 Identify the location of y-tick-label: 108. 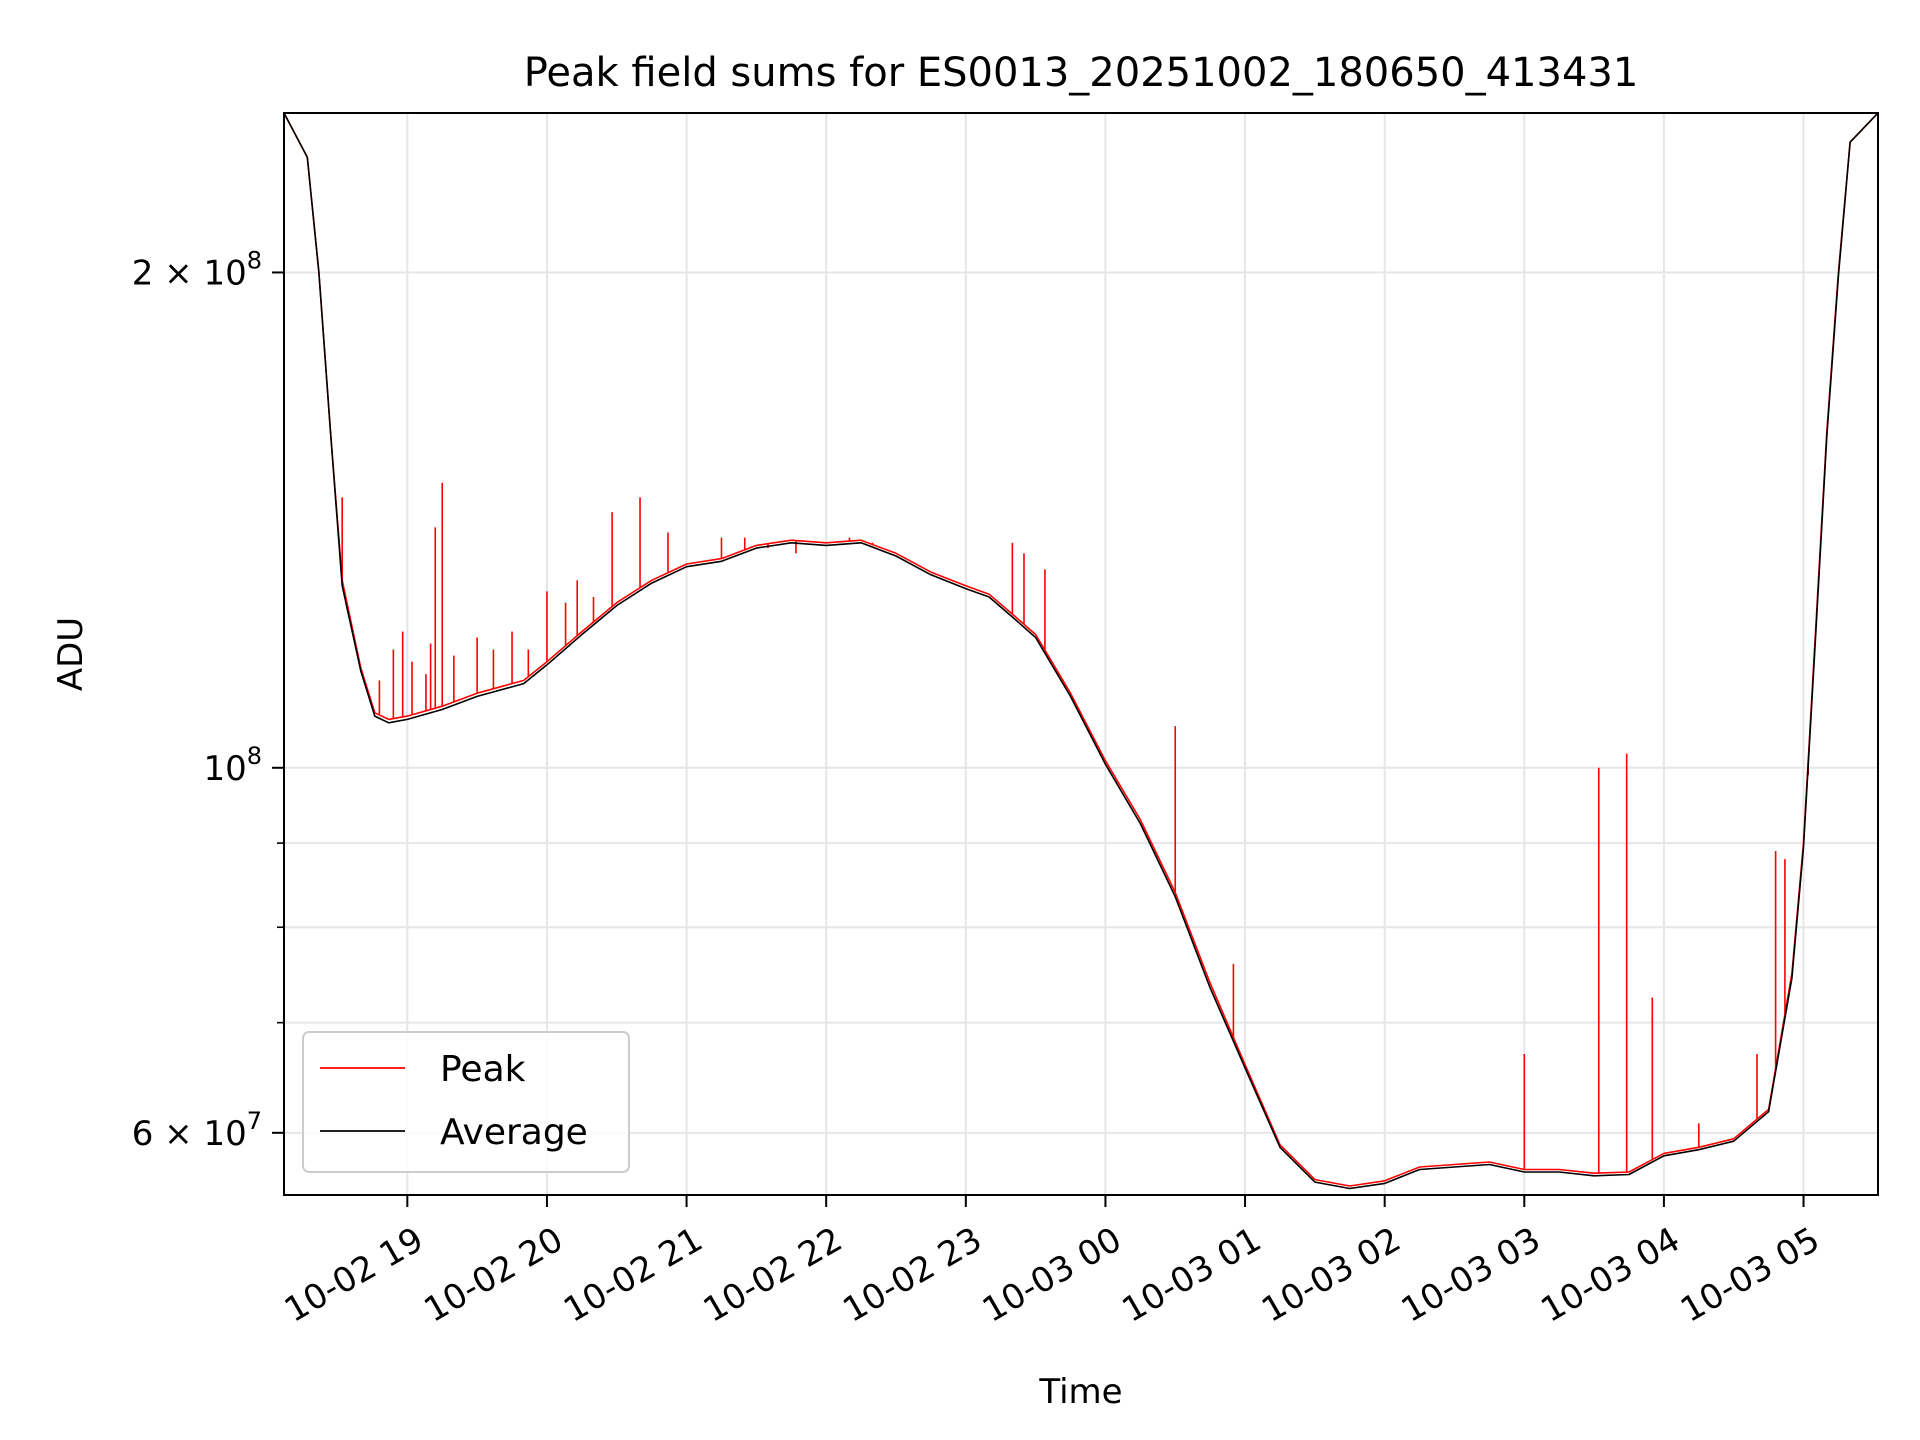
(232, 765).